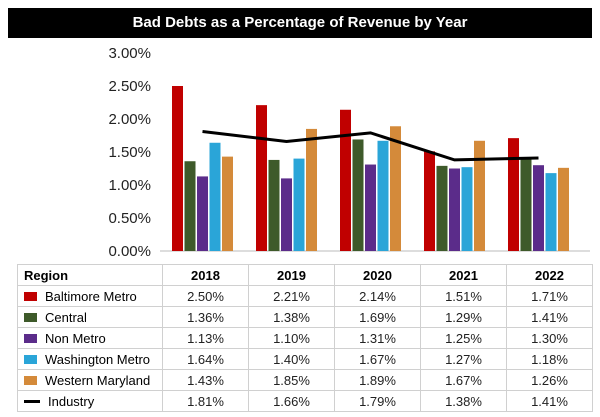  What do you see at coordinates (549, 380) in the screenshot?
I see `table-cell-value: 1.26%` at bounding box center [549, 380].